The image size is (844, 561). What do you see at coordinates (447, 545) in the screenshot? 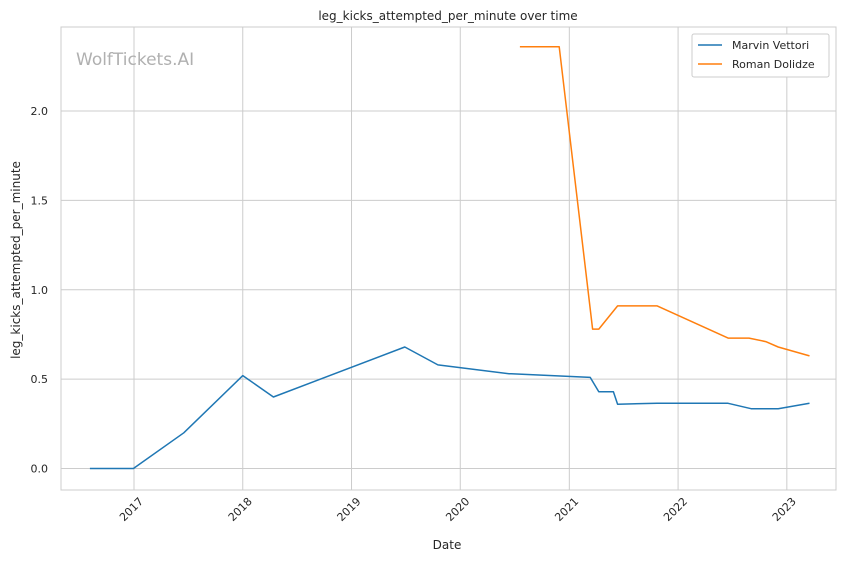
I see `x-axis-label: Date` at bounding box center [447, 545].